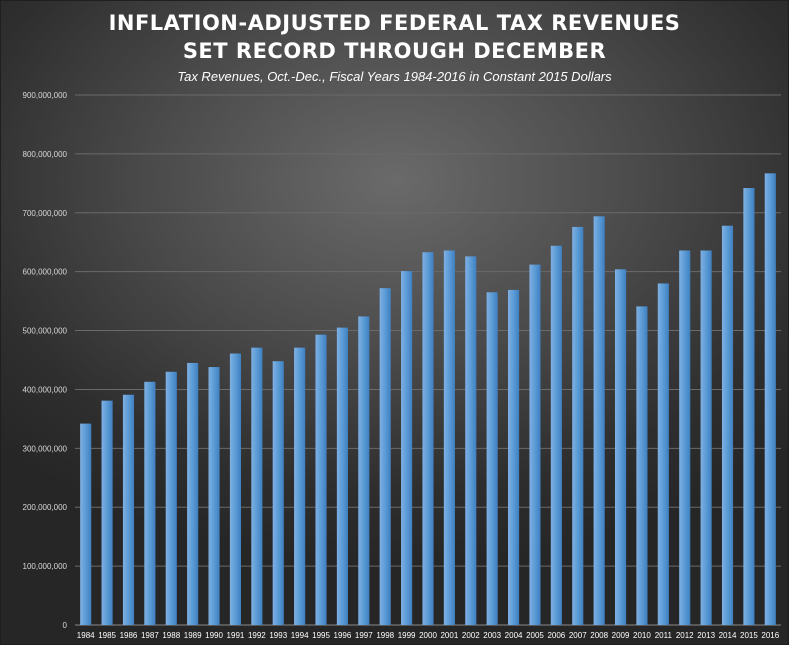  Describe the element at coordinates (300, 486) in the screenshot. I see `bar-1994` at that location.